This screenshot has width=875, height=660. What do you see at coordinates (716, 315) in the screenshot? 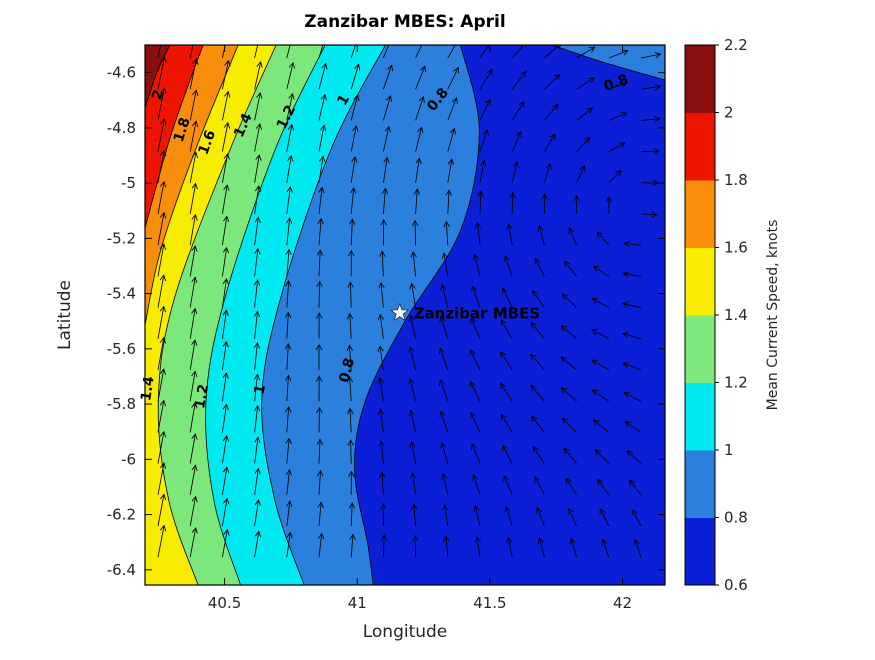
I see `colorbar: 0.6 0.8 1 1.2 1.4 1.6 1.8 2 2.2` at bounding box center [716, 315].